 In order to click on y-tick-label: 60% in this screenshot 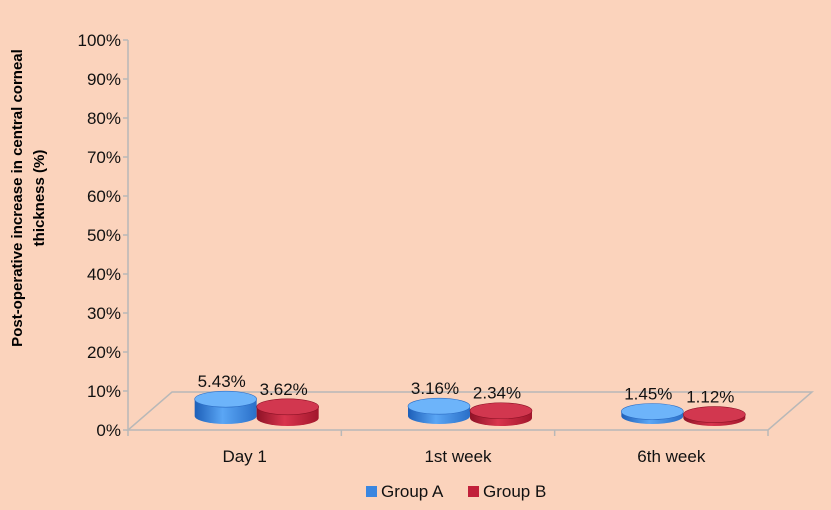, I will do `click(104, 196)`.